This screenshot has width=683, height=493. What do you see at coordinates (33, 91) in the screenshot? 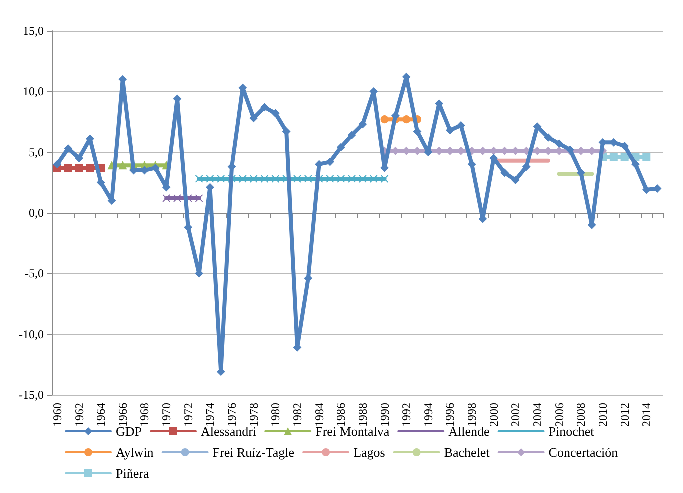
I see `y-tick-label: 10,0` at bounding box center [33, 91].